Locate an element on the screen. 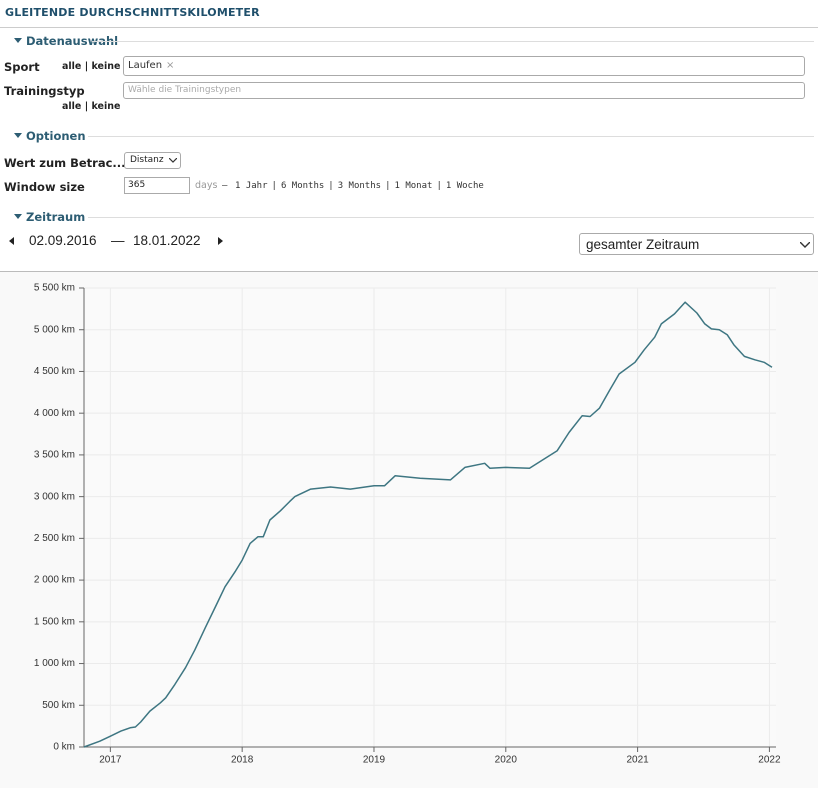 The height and width of the screenshot is (788, 818). select-value: gesamter Zeitraum is located at coordinates (642, 244).